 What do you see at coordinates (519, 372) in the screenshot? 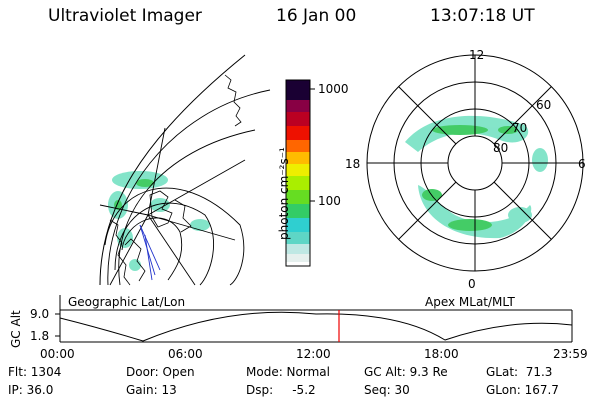
I see `status-glat: GLat: 71.3` at bounding box center [519, 372].